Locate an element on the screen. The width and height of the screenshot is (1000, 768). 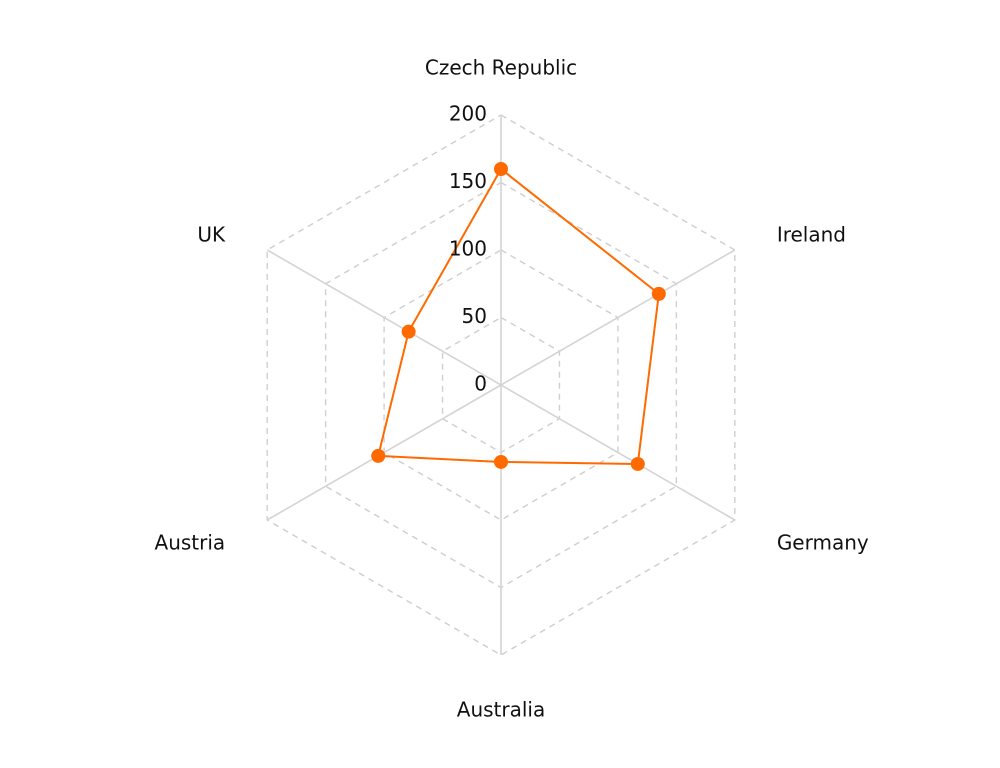
category-label-2: Germany is located at coordinates (823, 543).